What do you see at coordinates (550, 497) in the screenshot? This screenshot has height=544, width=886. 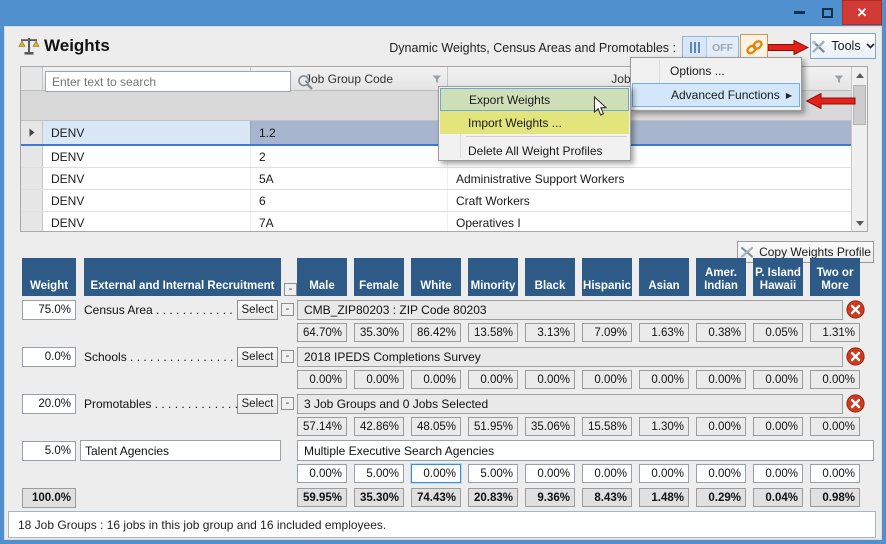 I see `total-pct-cell: 9.36%` at bounding box center [550, 497].